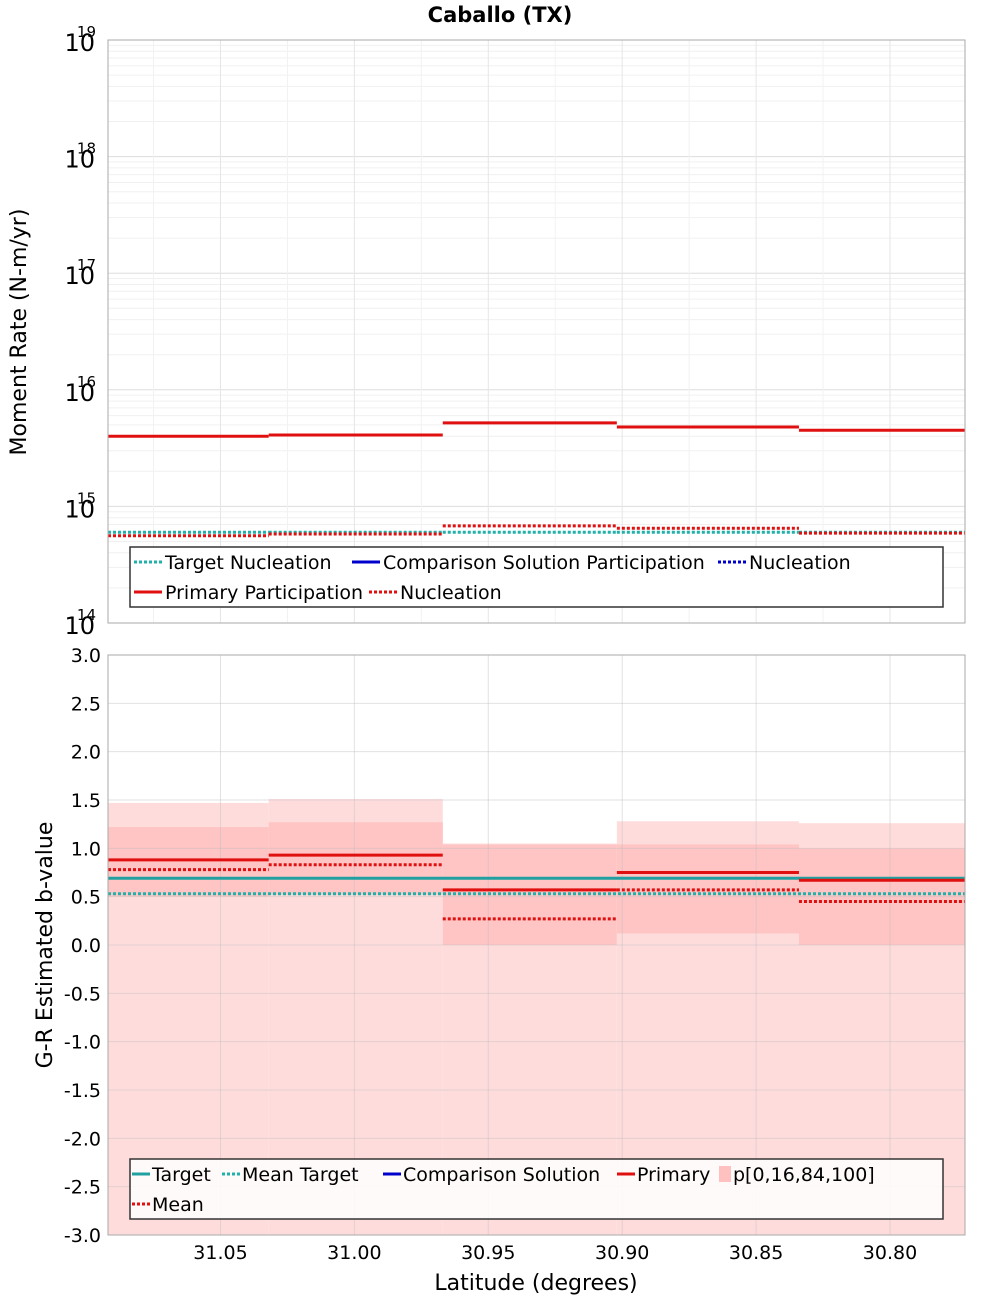  Describe the element at coordinates (86, 704) in the screenshot. I see `bottom-y-tick-label: 2.5` at that location.